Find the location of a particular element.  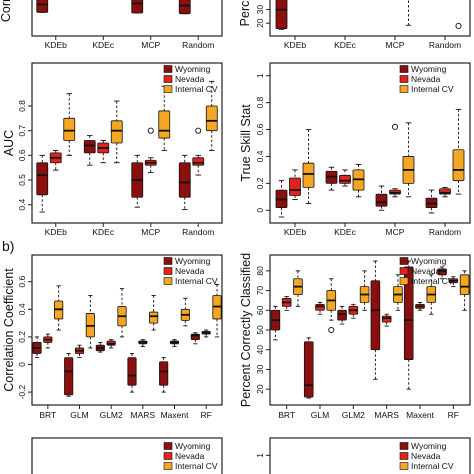

y-tick-label: 80 is located at coordinates (260, 271).